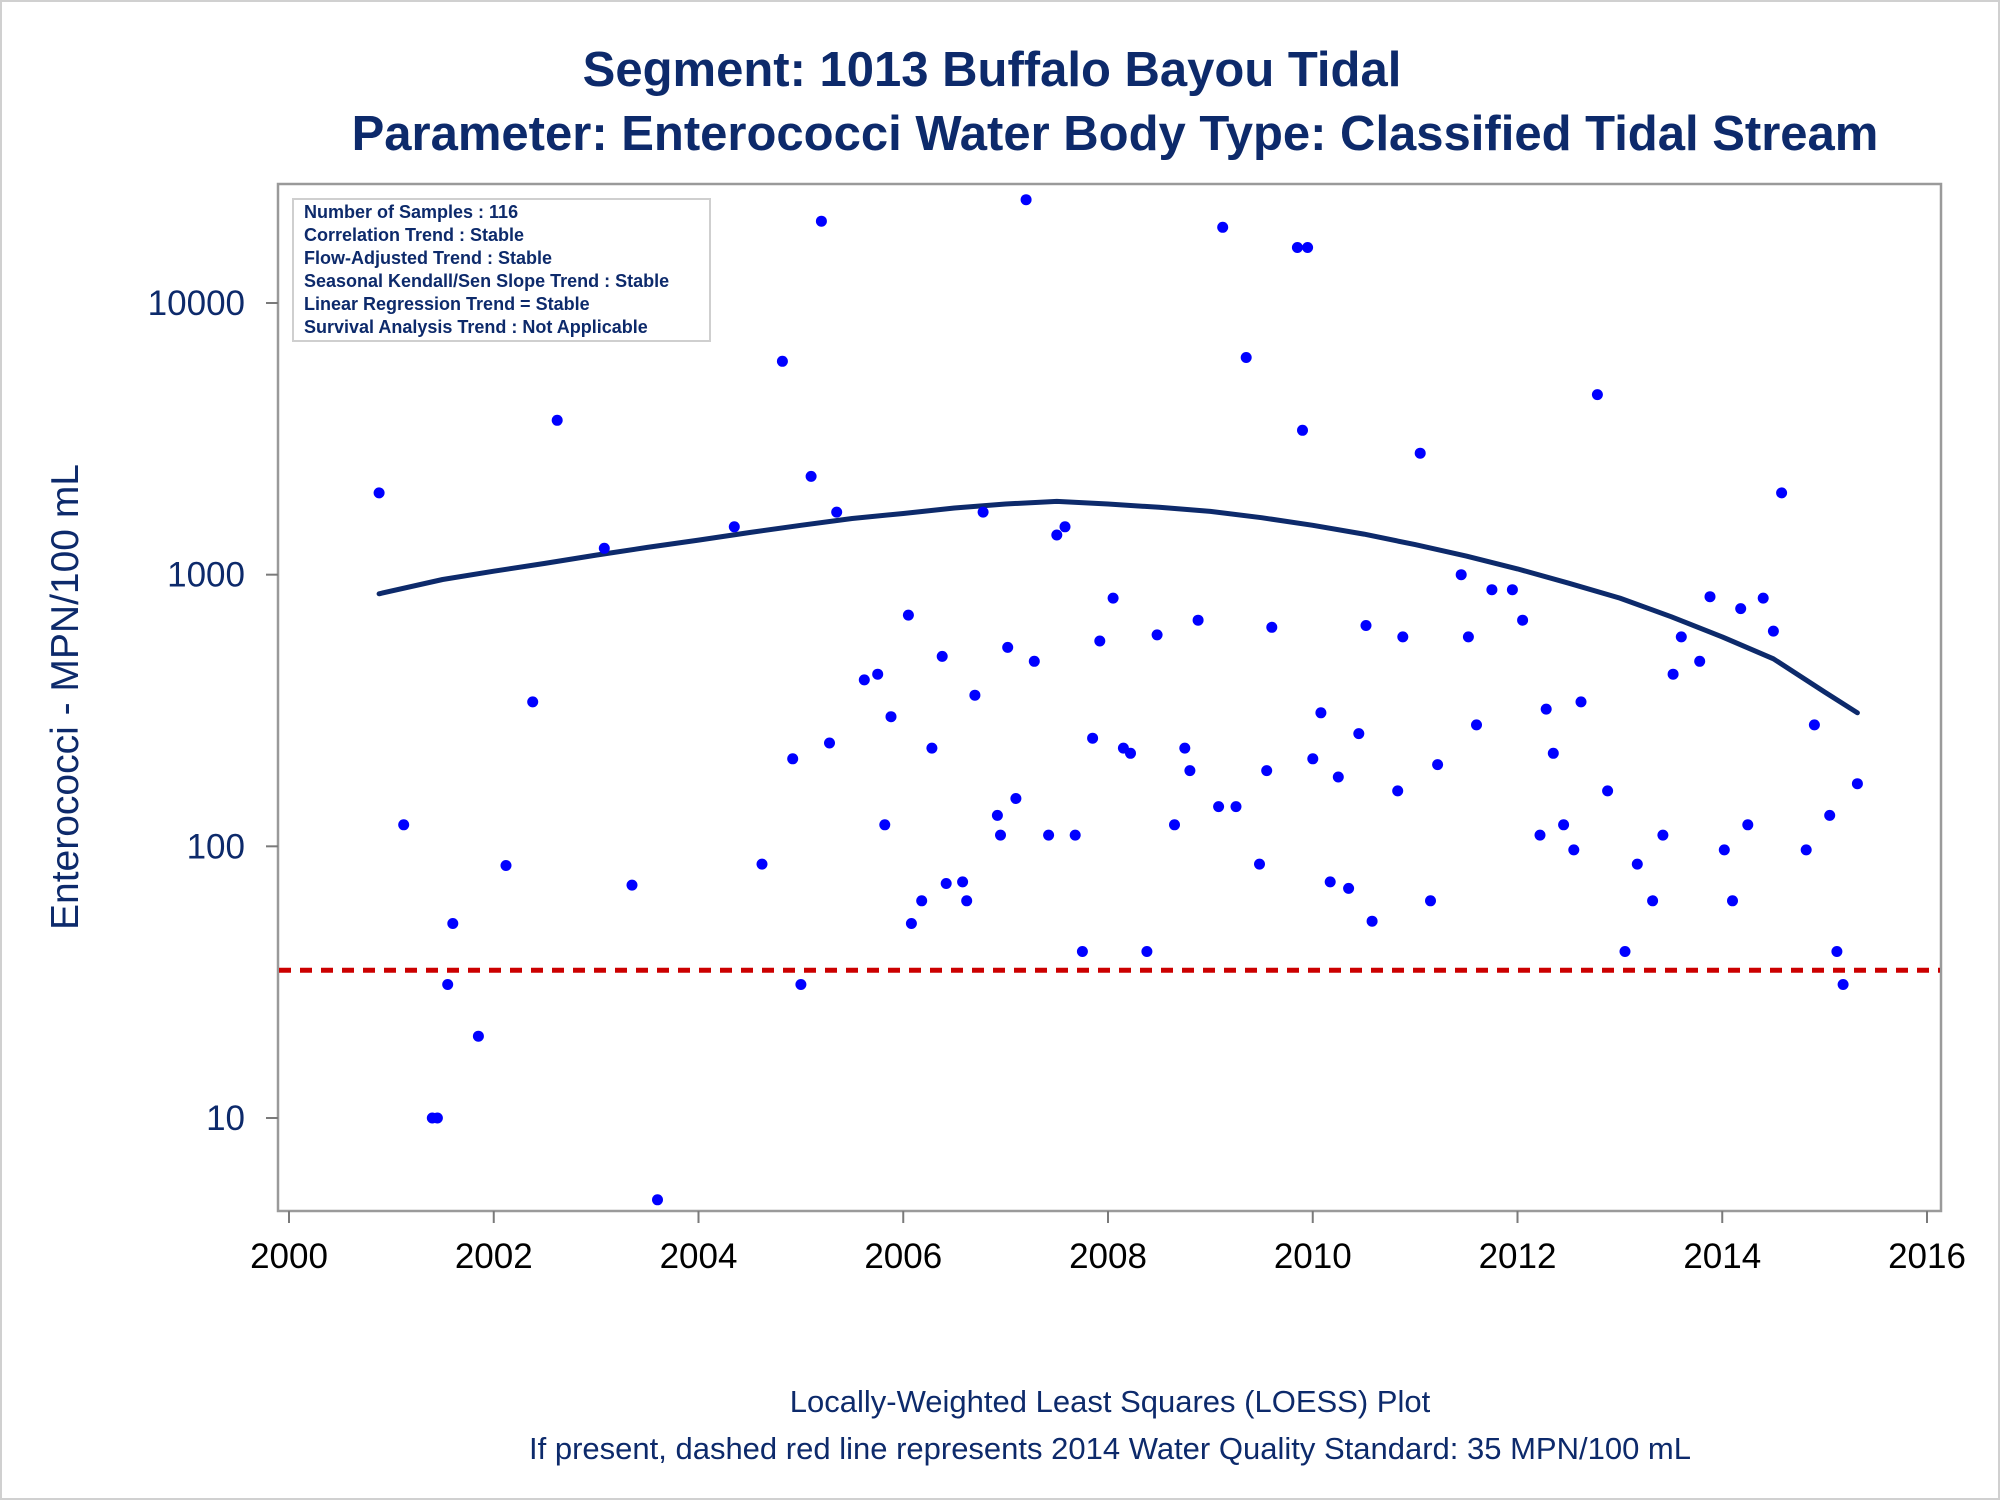 This screenshot has width=2000, height=1502. What do you see at coordinates (196, 303) in the screenshot?
I see `y-tick-label: 10000` at bounding box center [196, 303].